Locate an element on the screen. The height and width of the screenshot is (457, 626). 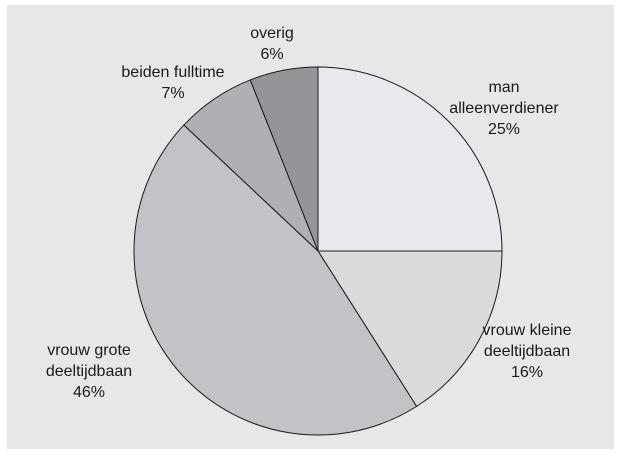
slice-name-line: beiden fulltime is located at coordinates (172, 72).